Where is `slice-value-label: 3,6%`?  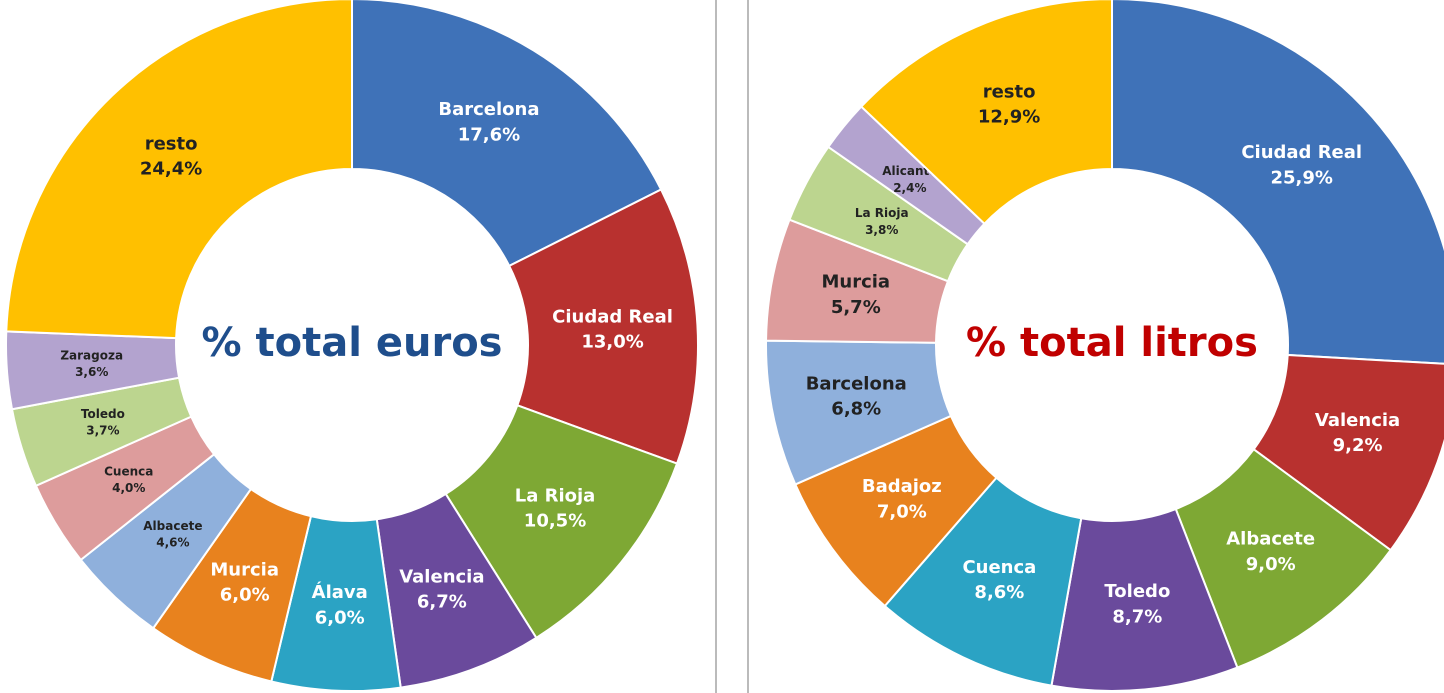
slice-value-label: 3,6% is located at coordinates (91, 372).